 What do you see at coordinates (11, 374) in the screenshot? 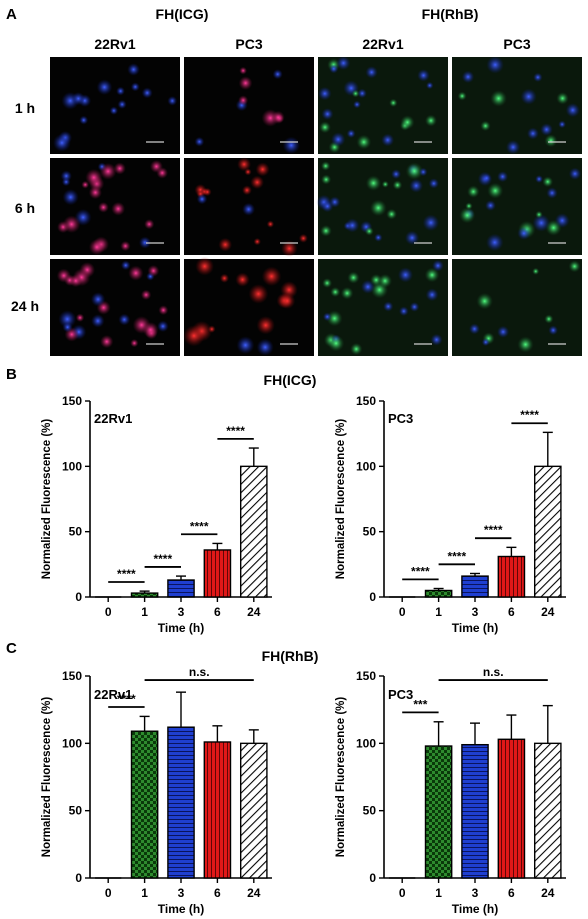
I see `panel-letter-b: B` at bounding box center [11, 374].